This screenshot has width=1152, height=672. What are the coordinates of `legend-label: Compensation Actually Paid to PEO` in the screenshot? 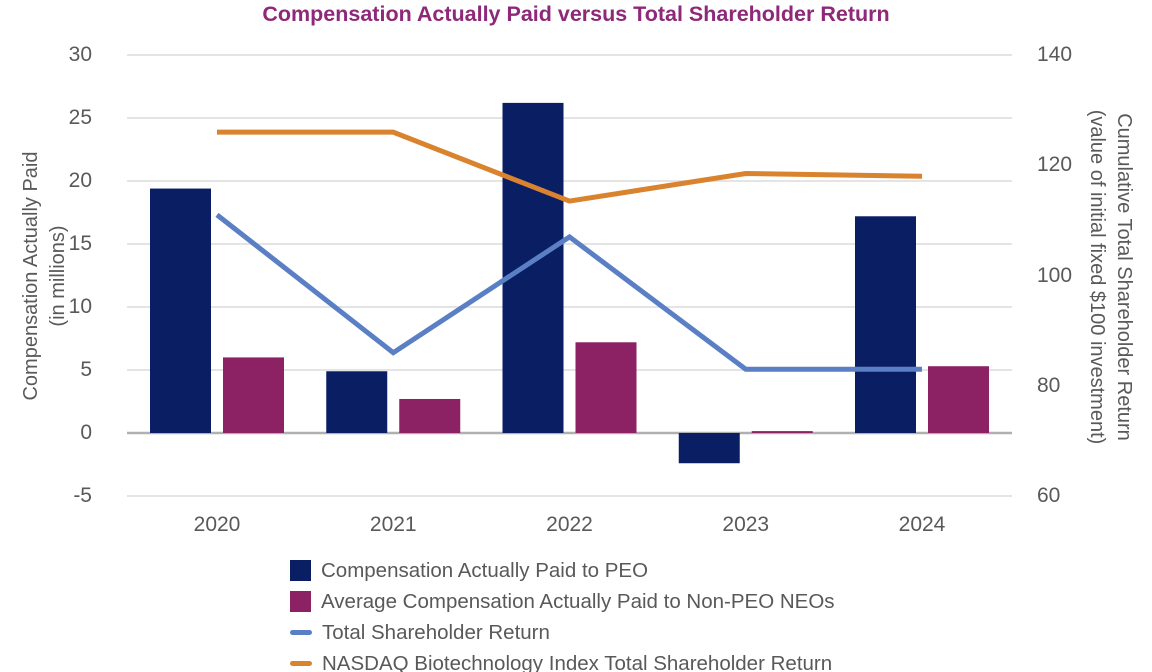 It's located at (485, 570).